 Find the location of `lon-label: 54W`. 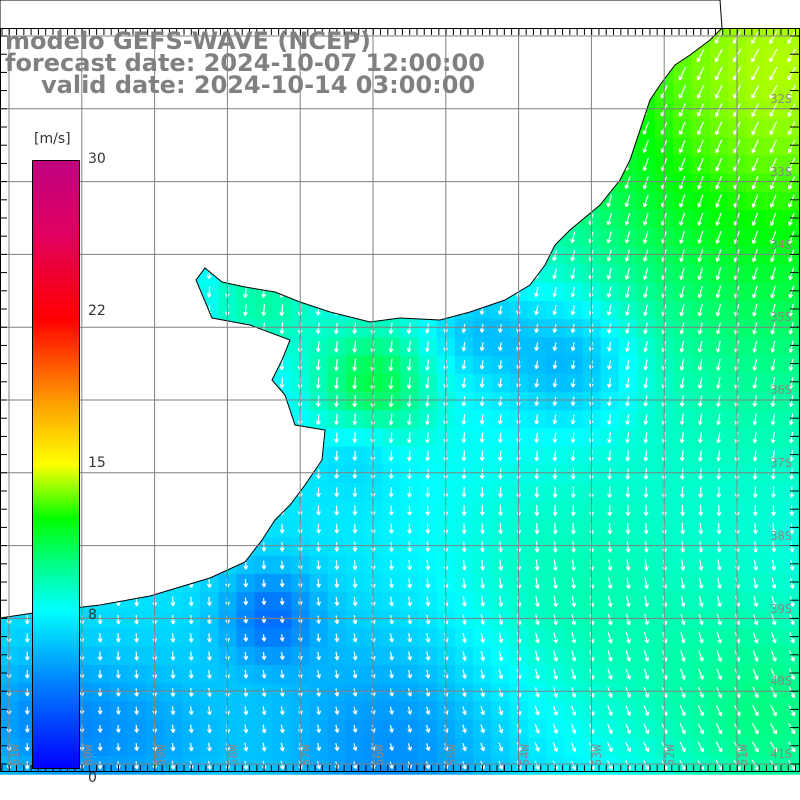

lon-label: 54W is located at coordinates (524, 755).